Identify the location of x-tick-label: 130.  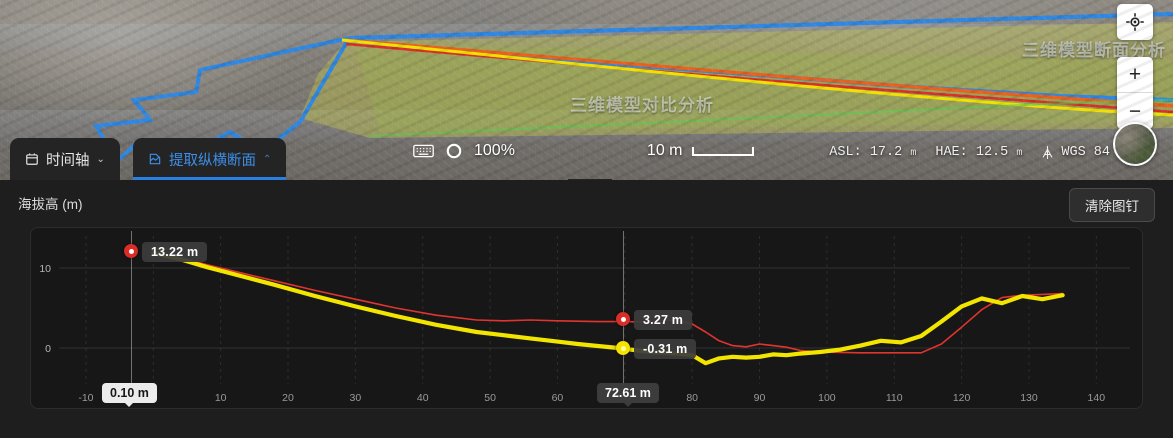
(1029, 398).